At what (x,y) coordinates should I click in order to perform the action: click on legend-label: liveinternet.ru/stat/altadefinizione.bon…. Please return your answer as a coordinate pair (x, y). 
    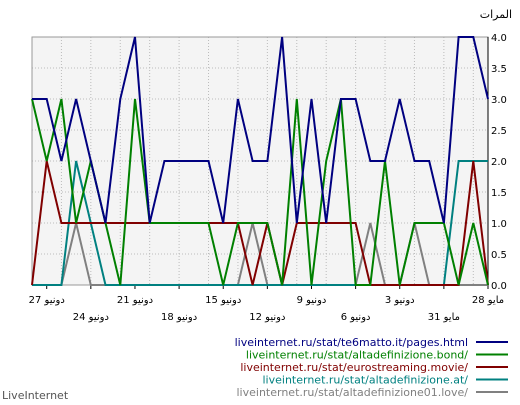
    Looking at the image, I should click on (357, 355).